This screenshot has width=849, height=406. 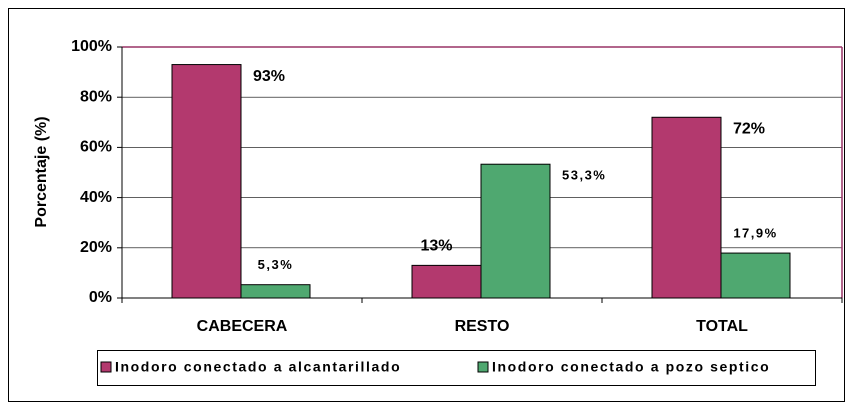 What do you see at coordinates (96, 197) in the screenshot?
I see `y-tick-label: 40%` at bounding box center [96, 197].